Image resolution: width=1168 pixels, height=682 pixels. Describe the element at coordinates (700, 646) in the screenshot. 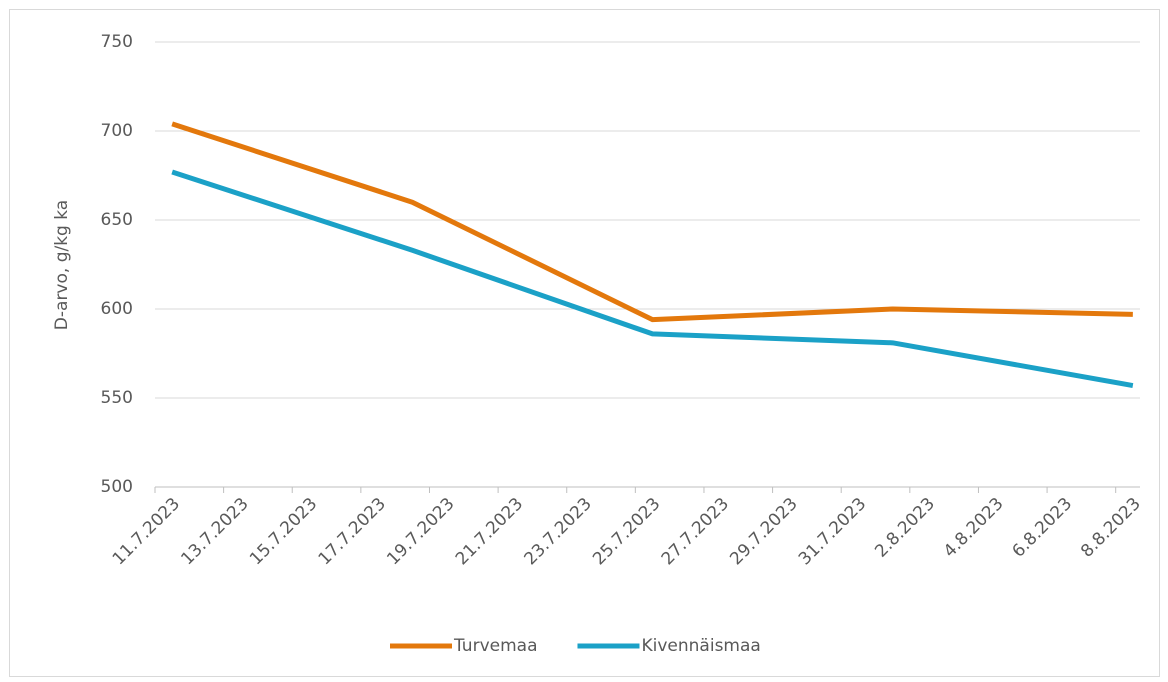

I see `legend-label: Kivennäismaa` at that location.